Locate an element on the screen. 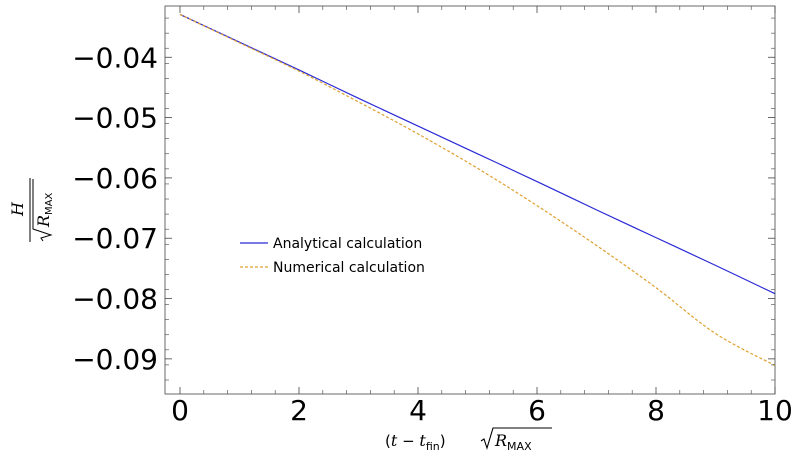 The width and height of the screenshot is (795, 462). y-tick-label: −0.05 is located at coordinates (115, 118).